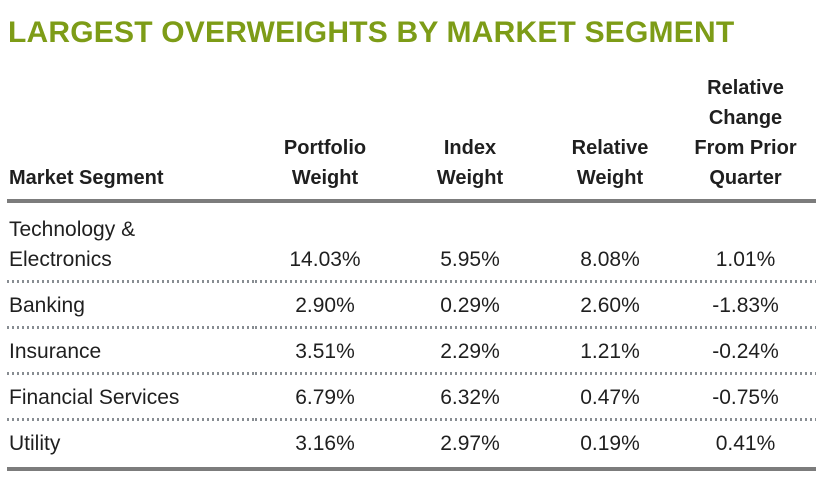 The width and height of the screenshot is (825, 477). I want to click on index-weight-cell: 2.97%, so click(470, 443).